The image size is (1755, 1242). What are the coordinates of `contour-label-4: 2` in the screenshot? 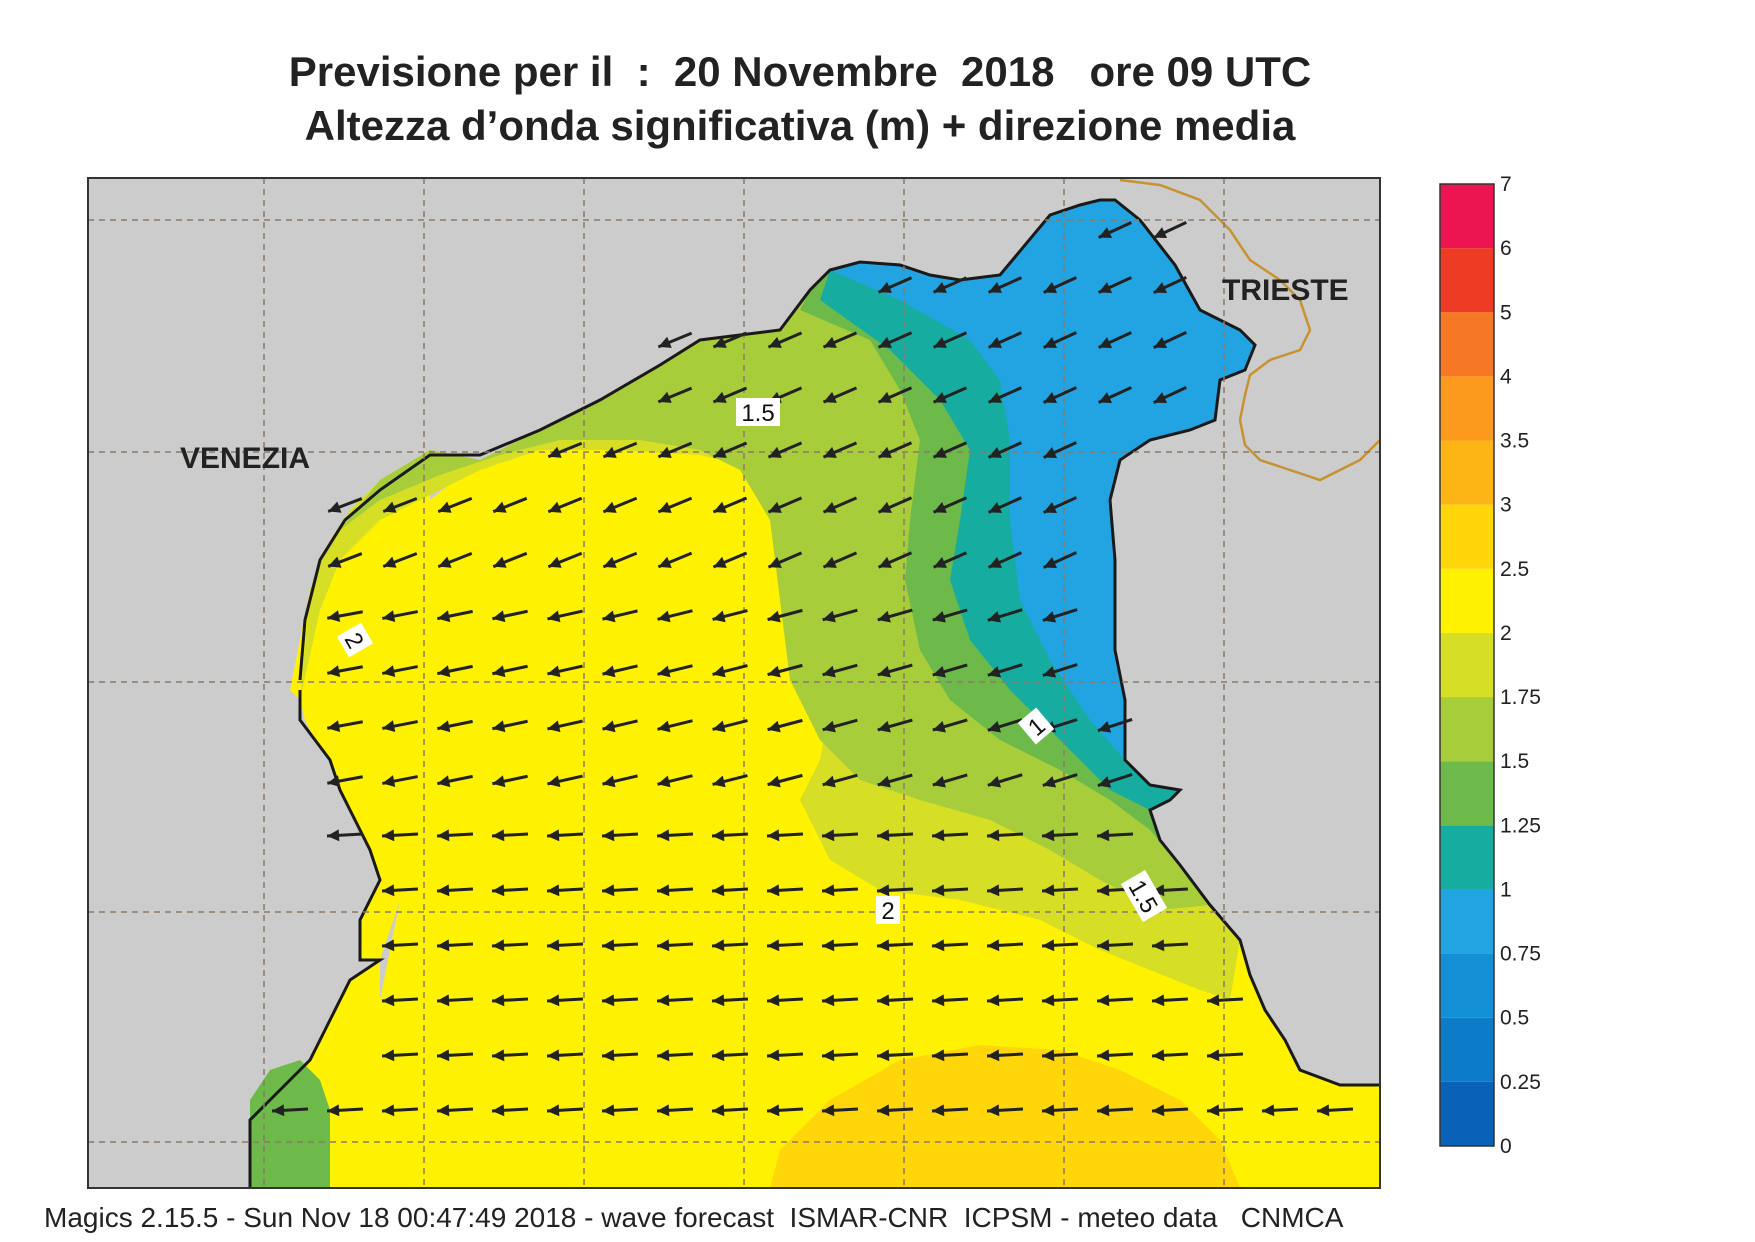 It's located at (888, 910).